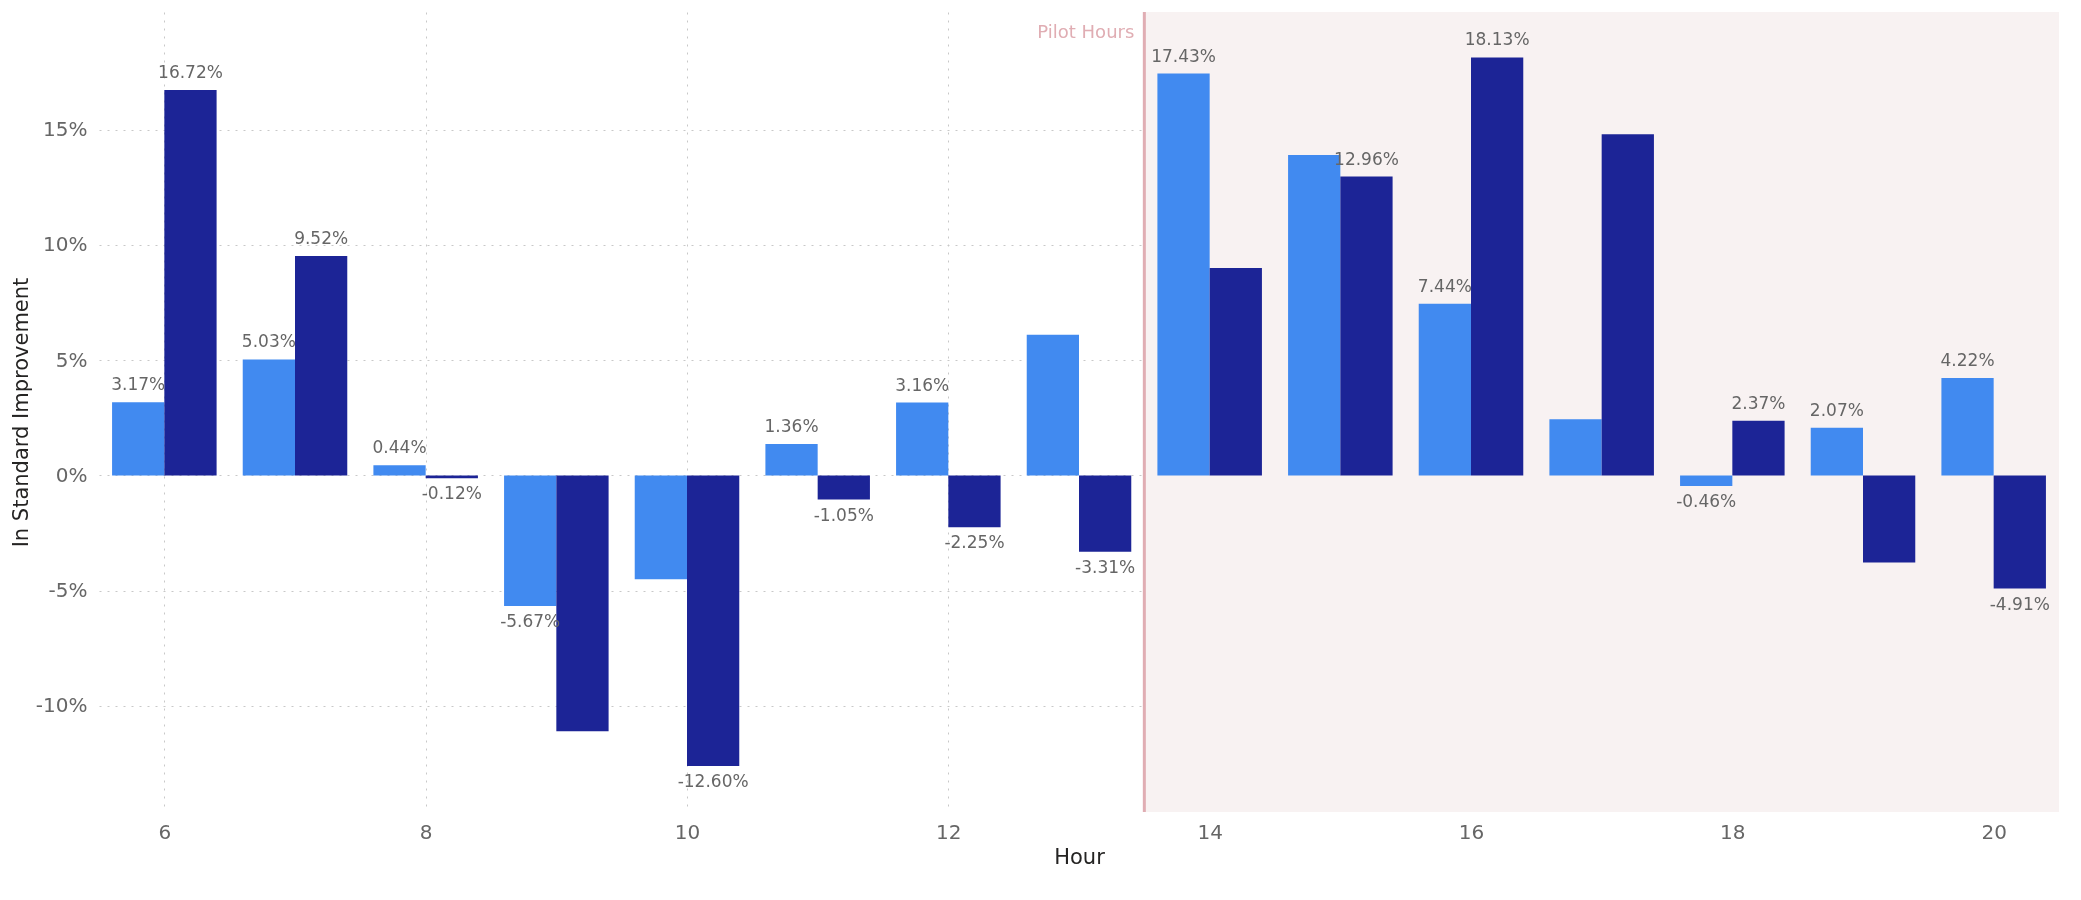 This screenshot has height=900, width=2081. Describe the element at coordinates (843, 514) in the screenshot. I see `data-label: -1.05%` at that location.